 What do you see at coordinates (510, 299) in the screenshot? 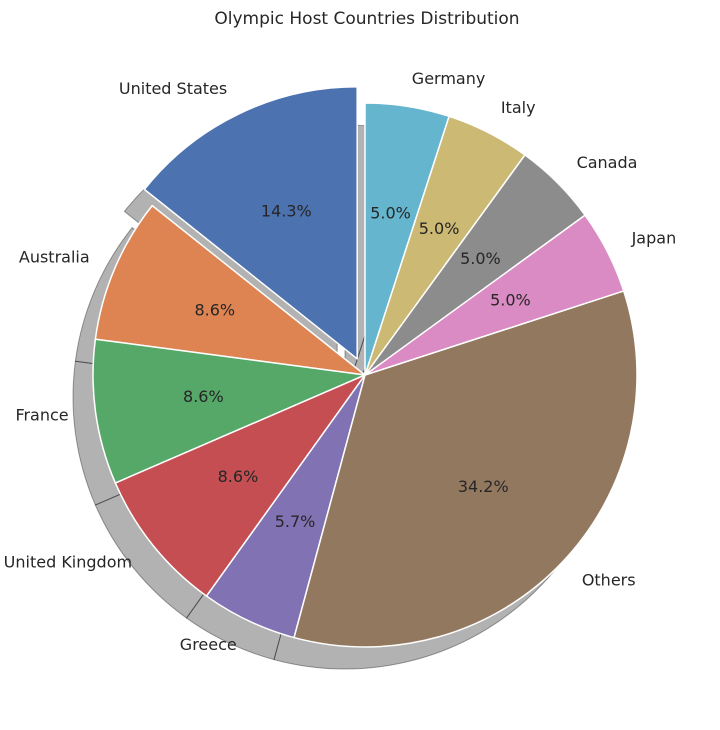
I see `percent-japan: 5.0%` at bounding box center [510, 299].